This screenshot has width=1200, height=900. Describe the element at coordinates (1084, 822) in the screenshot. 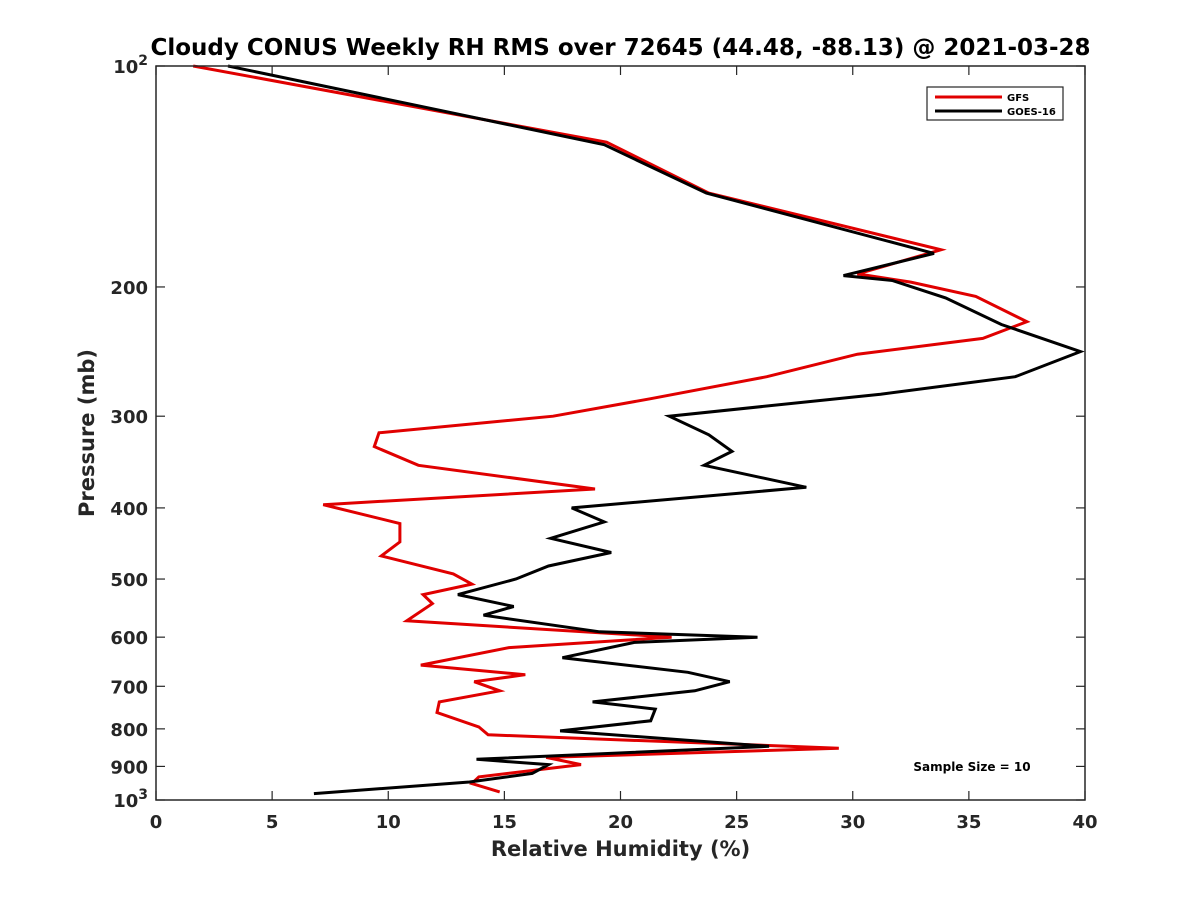

I see `x-tick-label: 40` at that location.